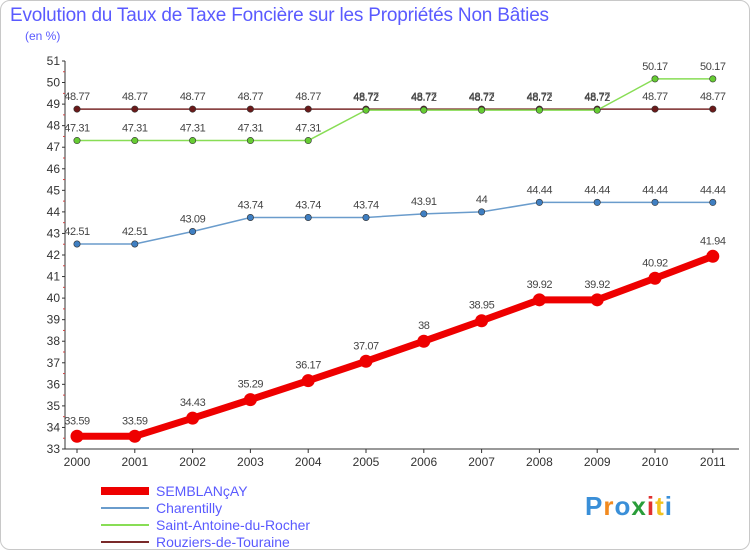  What do you see at coordinates (366, 346) in the screenshot?
I see `data-label: 37.07` at bounding box center [366, 346].